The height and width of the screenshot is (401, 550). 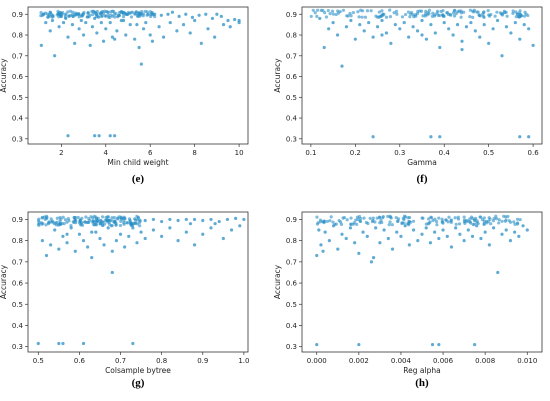 What do you see at coordinates (138, 383) in the screenshot?
I see `panel-caption: (g)` at bounding box center [138, 383].